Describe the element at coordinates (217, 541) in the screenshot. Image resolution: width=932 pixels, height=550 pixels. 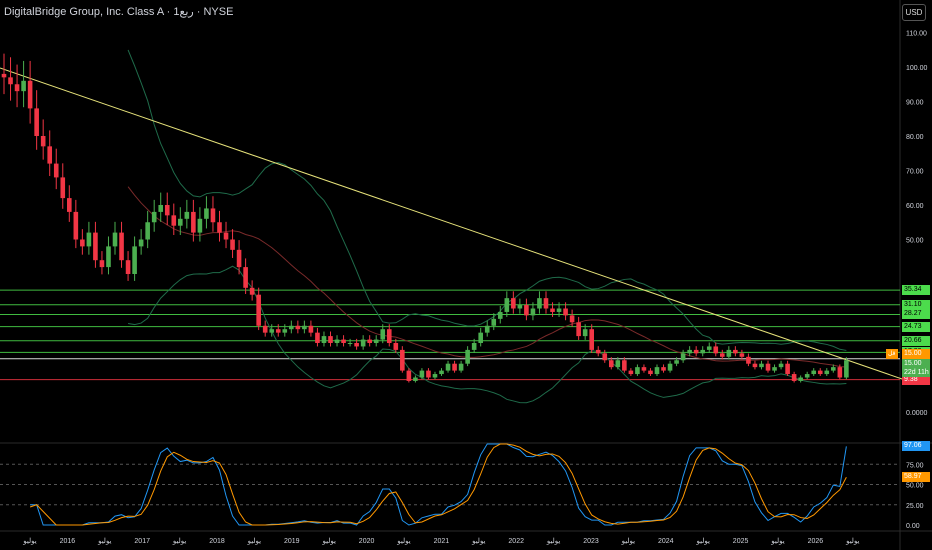
I see `time-axis-label: 2018` at that location.